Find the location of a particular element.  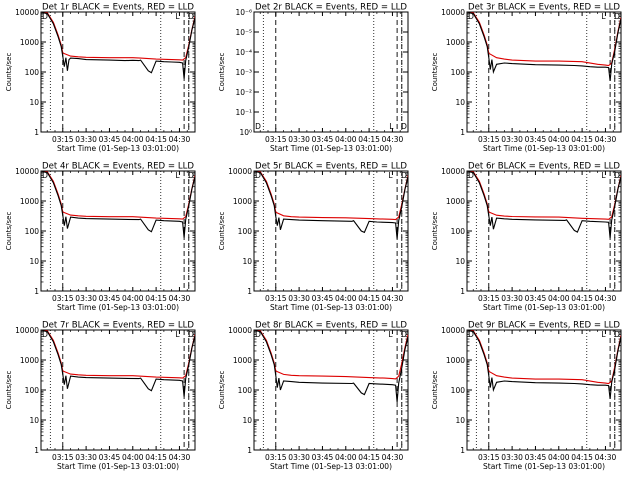

y-tick-label: 10⁰ is located at coordinates (245, 132).